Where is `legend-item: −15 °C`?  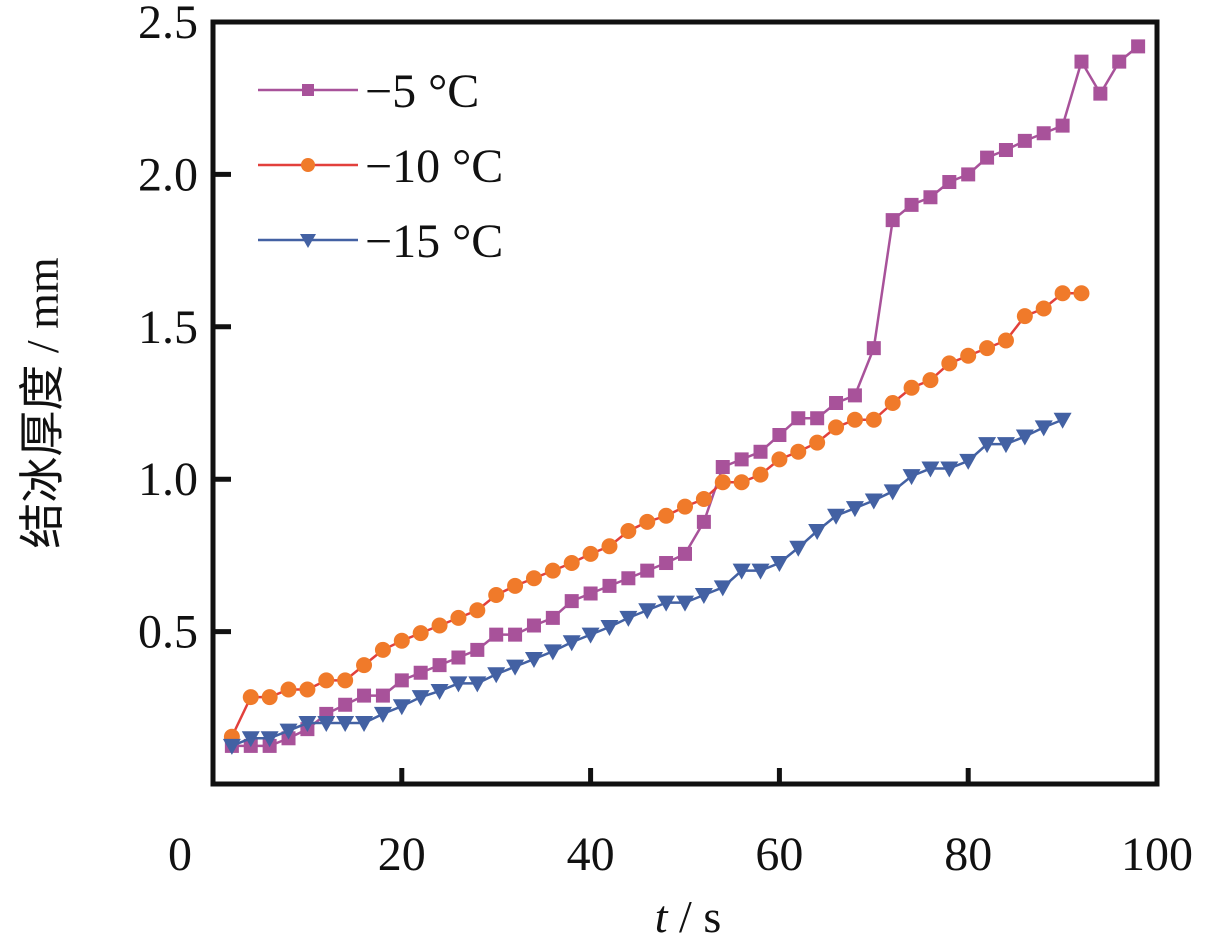
legend-item: −15 °C is located at coordinates (380, 241).